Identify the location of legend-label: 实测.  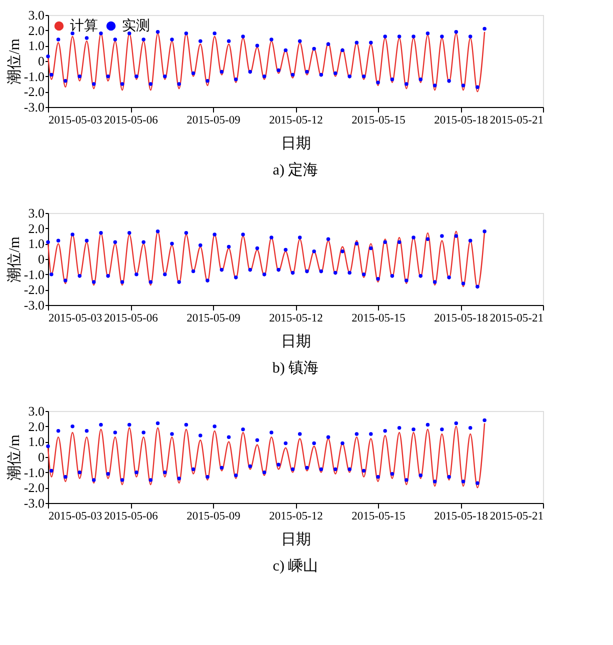
(136, 26).